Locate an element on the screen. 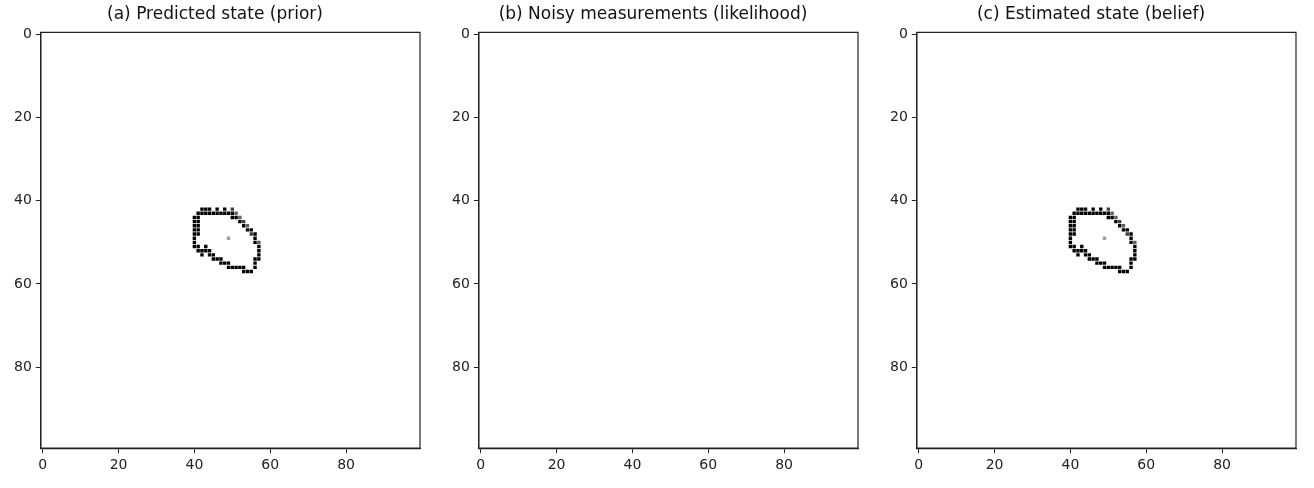 The image size is (1314, 488). chart-title: (c) Estimated state (belief) is located at coordinates (1091, 12).